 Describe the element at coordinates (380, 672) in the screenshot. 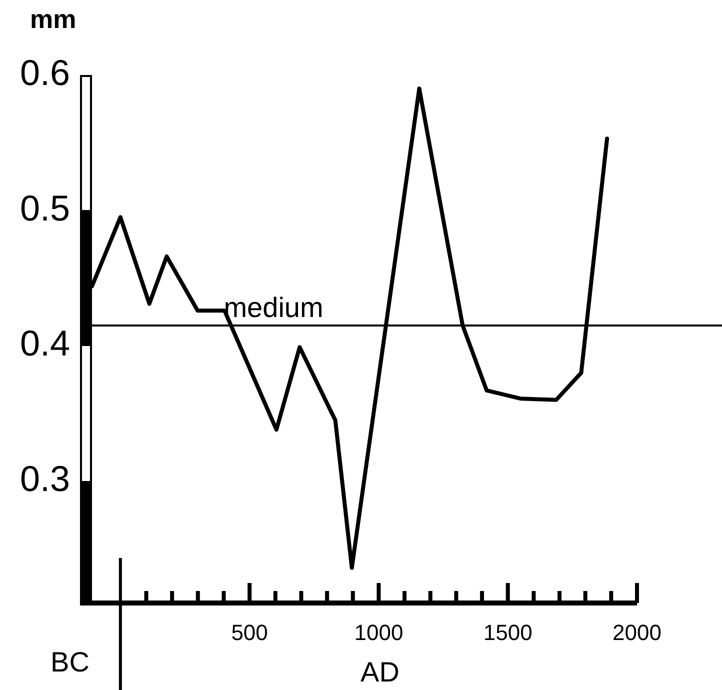

I see `x-axis-title: AD` at that location.